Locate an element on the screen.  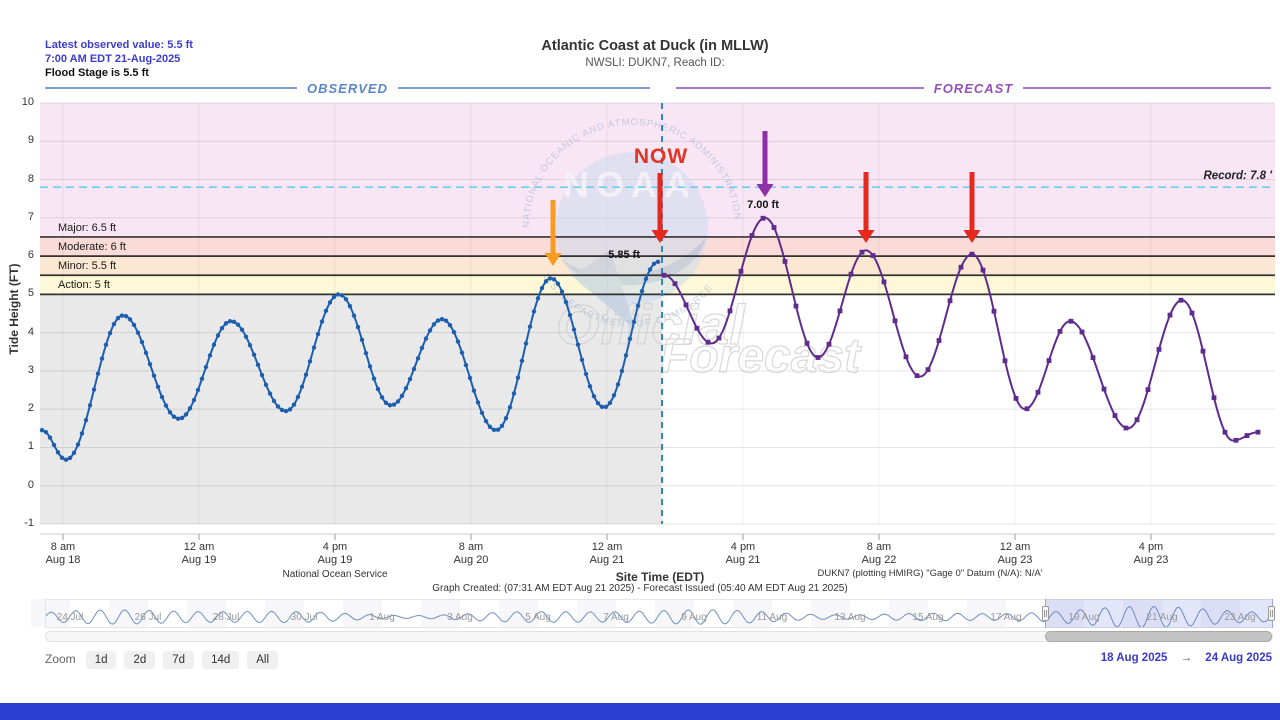
forecast-peak-arrow-icon is located at coordinates (765, 164).